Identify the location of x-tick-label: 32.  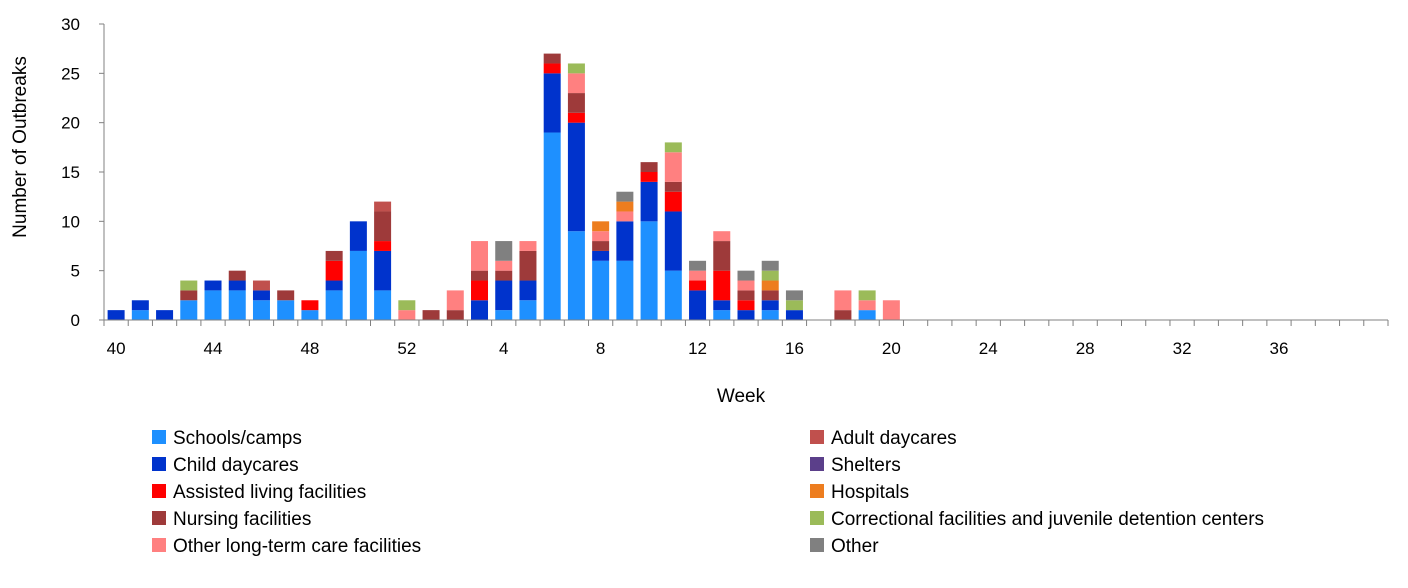
(1182, 348).